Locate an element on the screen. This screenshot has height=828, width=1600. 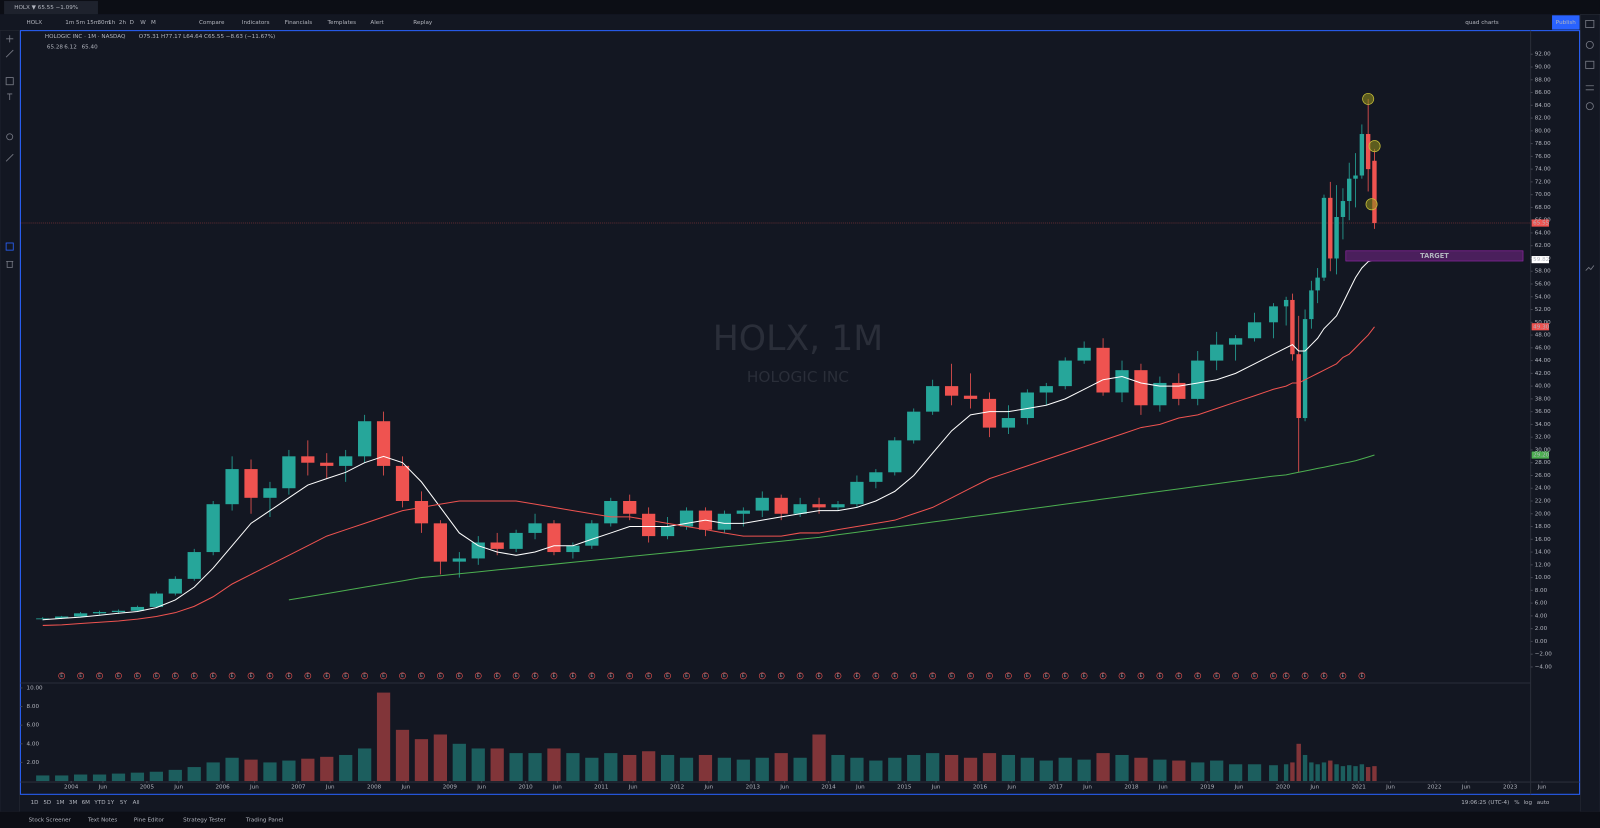
bottom-tab: Pine Editor is located at coordinates (149, 820).